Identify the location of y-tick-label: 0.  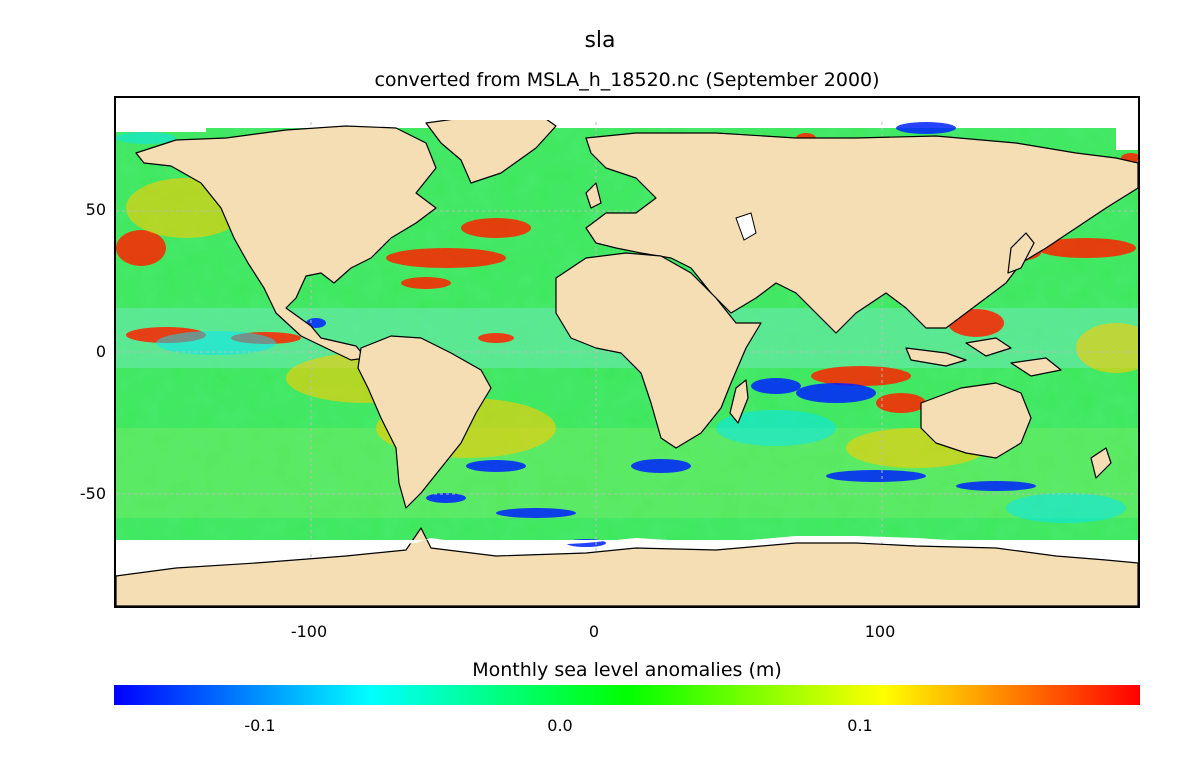
(100, 351).